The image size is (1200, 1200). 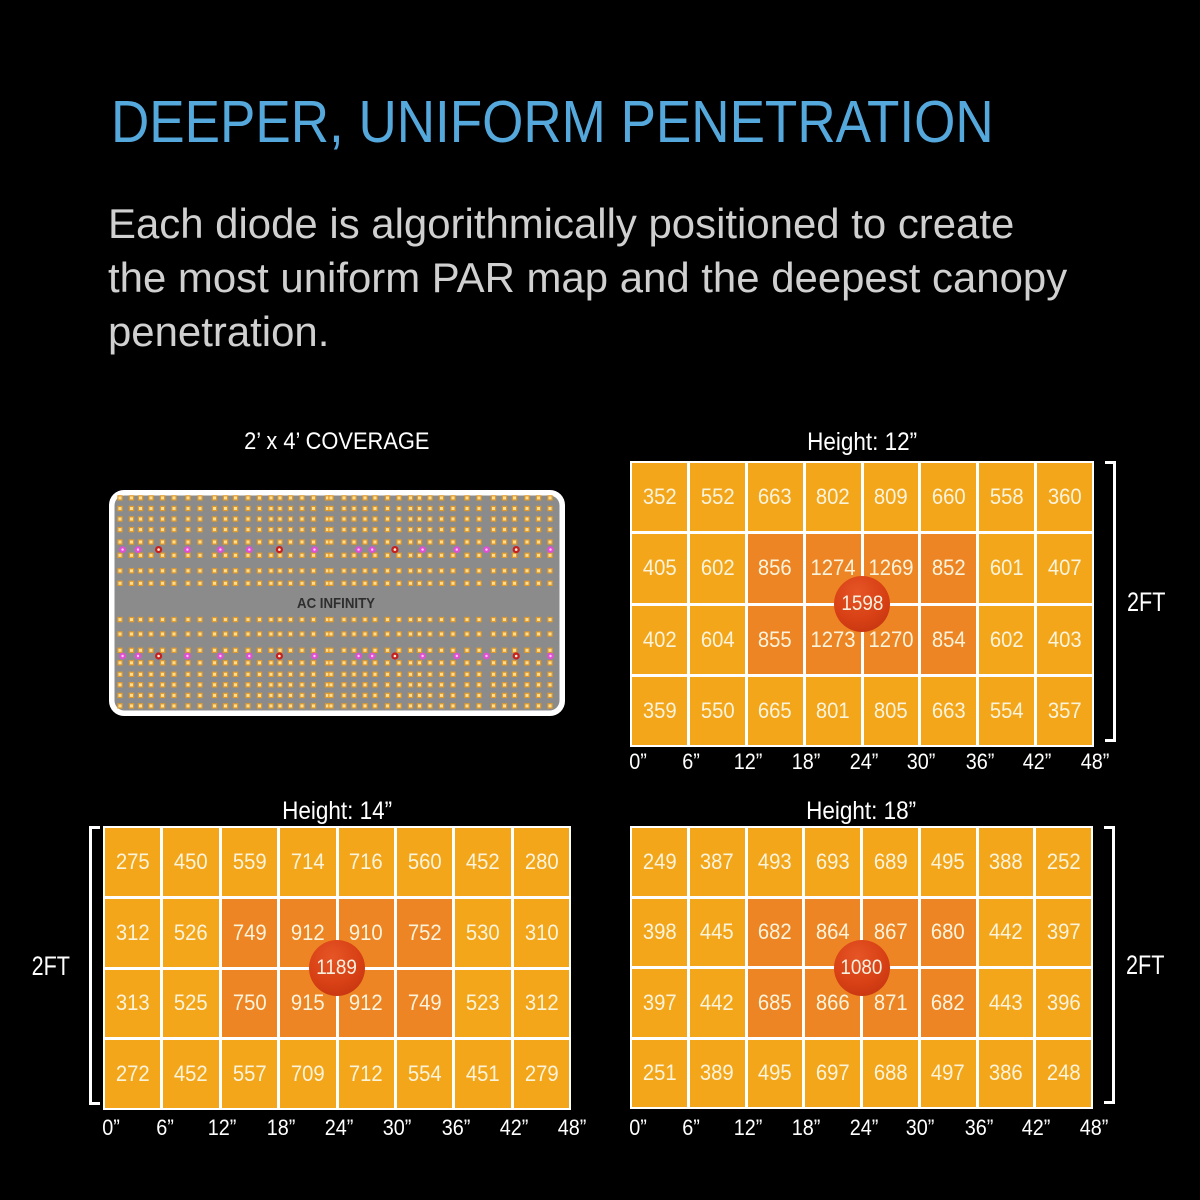 I want to click on svg-text: AC INFINITY, so click(x=336, y=603).